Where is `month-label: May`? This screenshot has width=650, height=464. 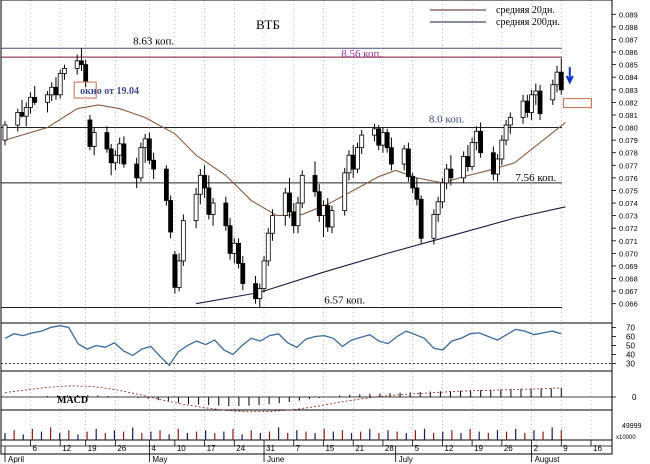
month-label: May is located at coordinates (159, 459).